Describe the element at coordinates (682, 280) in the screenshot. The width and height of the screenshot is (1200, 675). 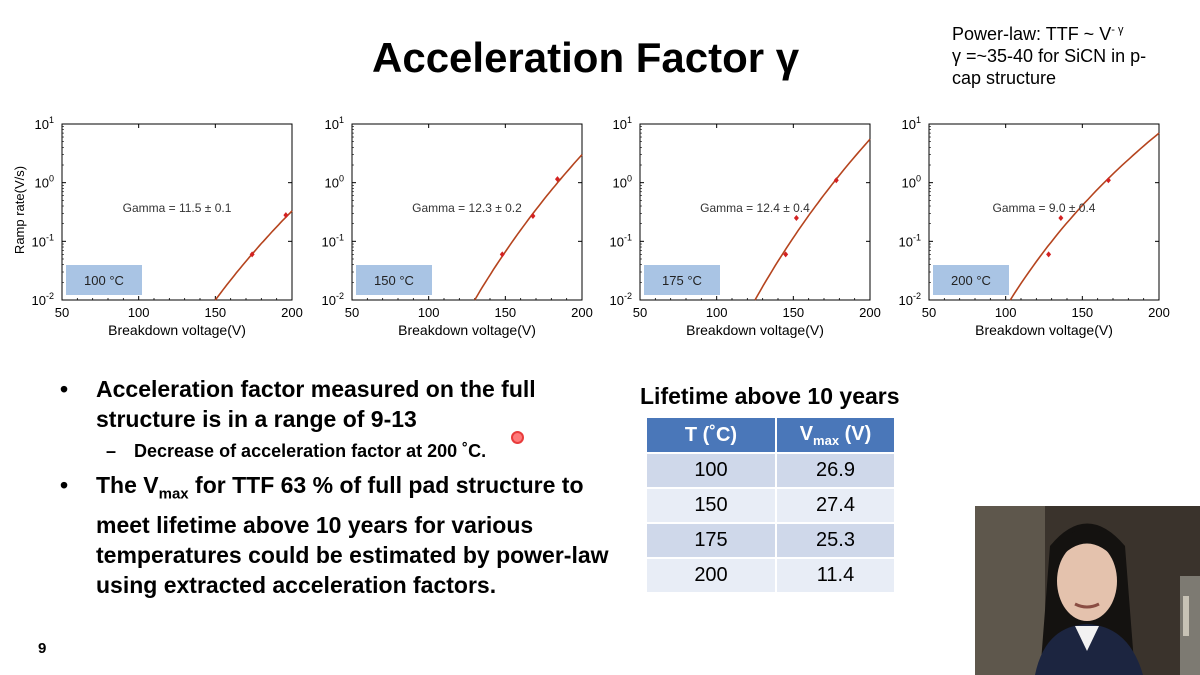
I see `temp-label: 175 °C` at that location.